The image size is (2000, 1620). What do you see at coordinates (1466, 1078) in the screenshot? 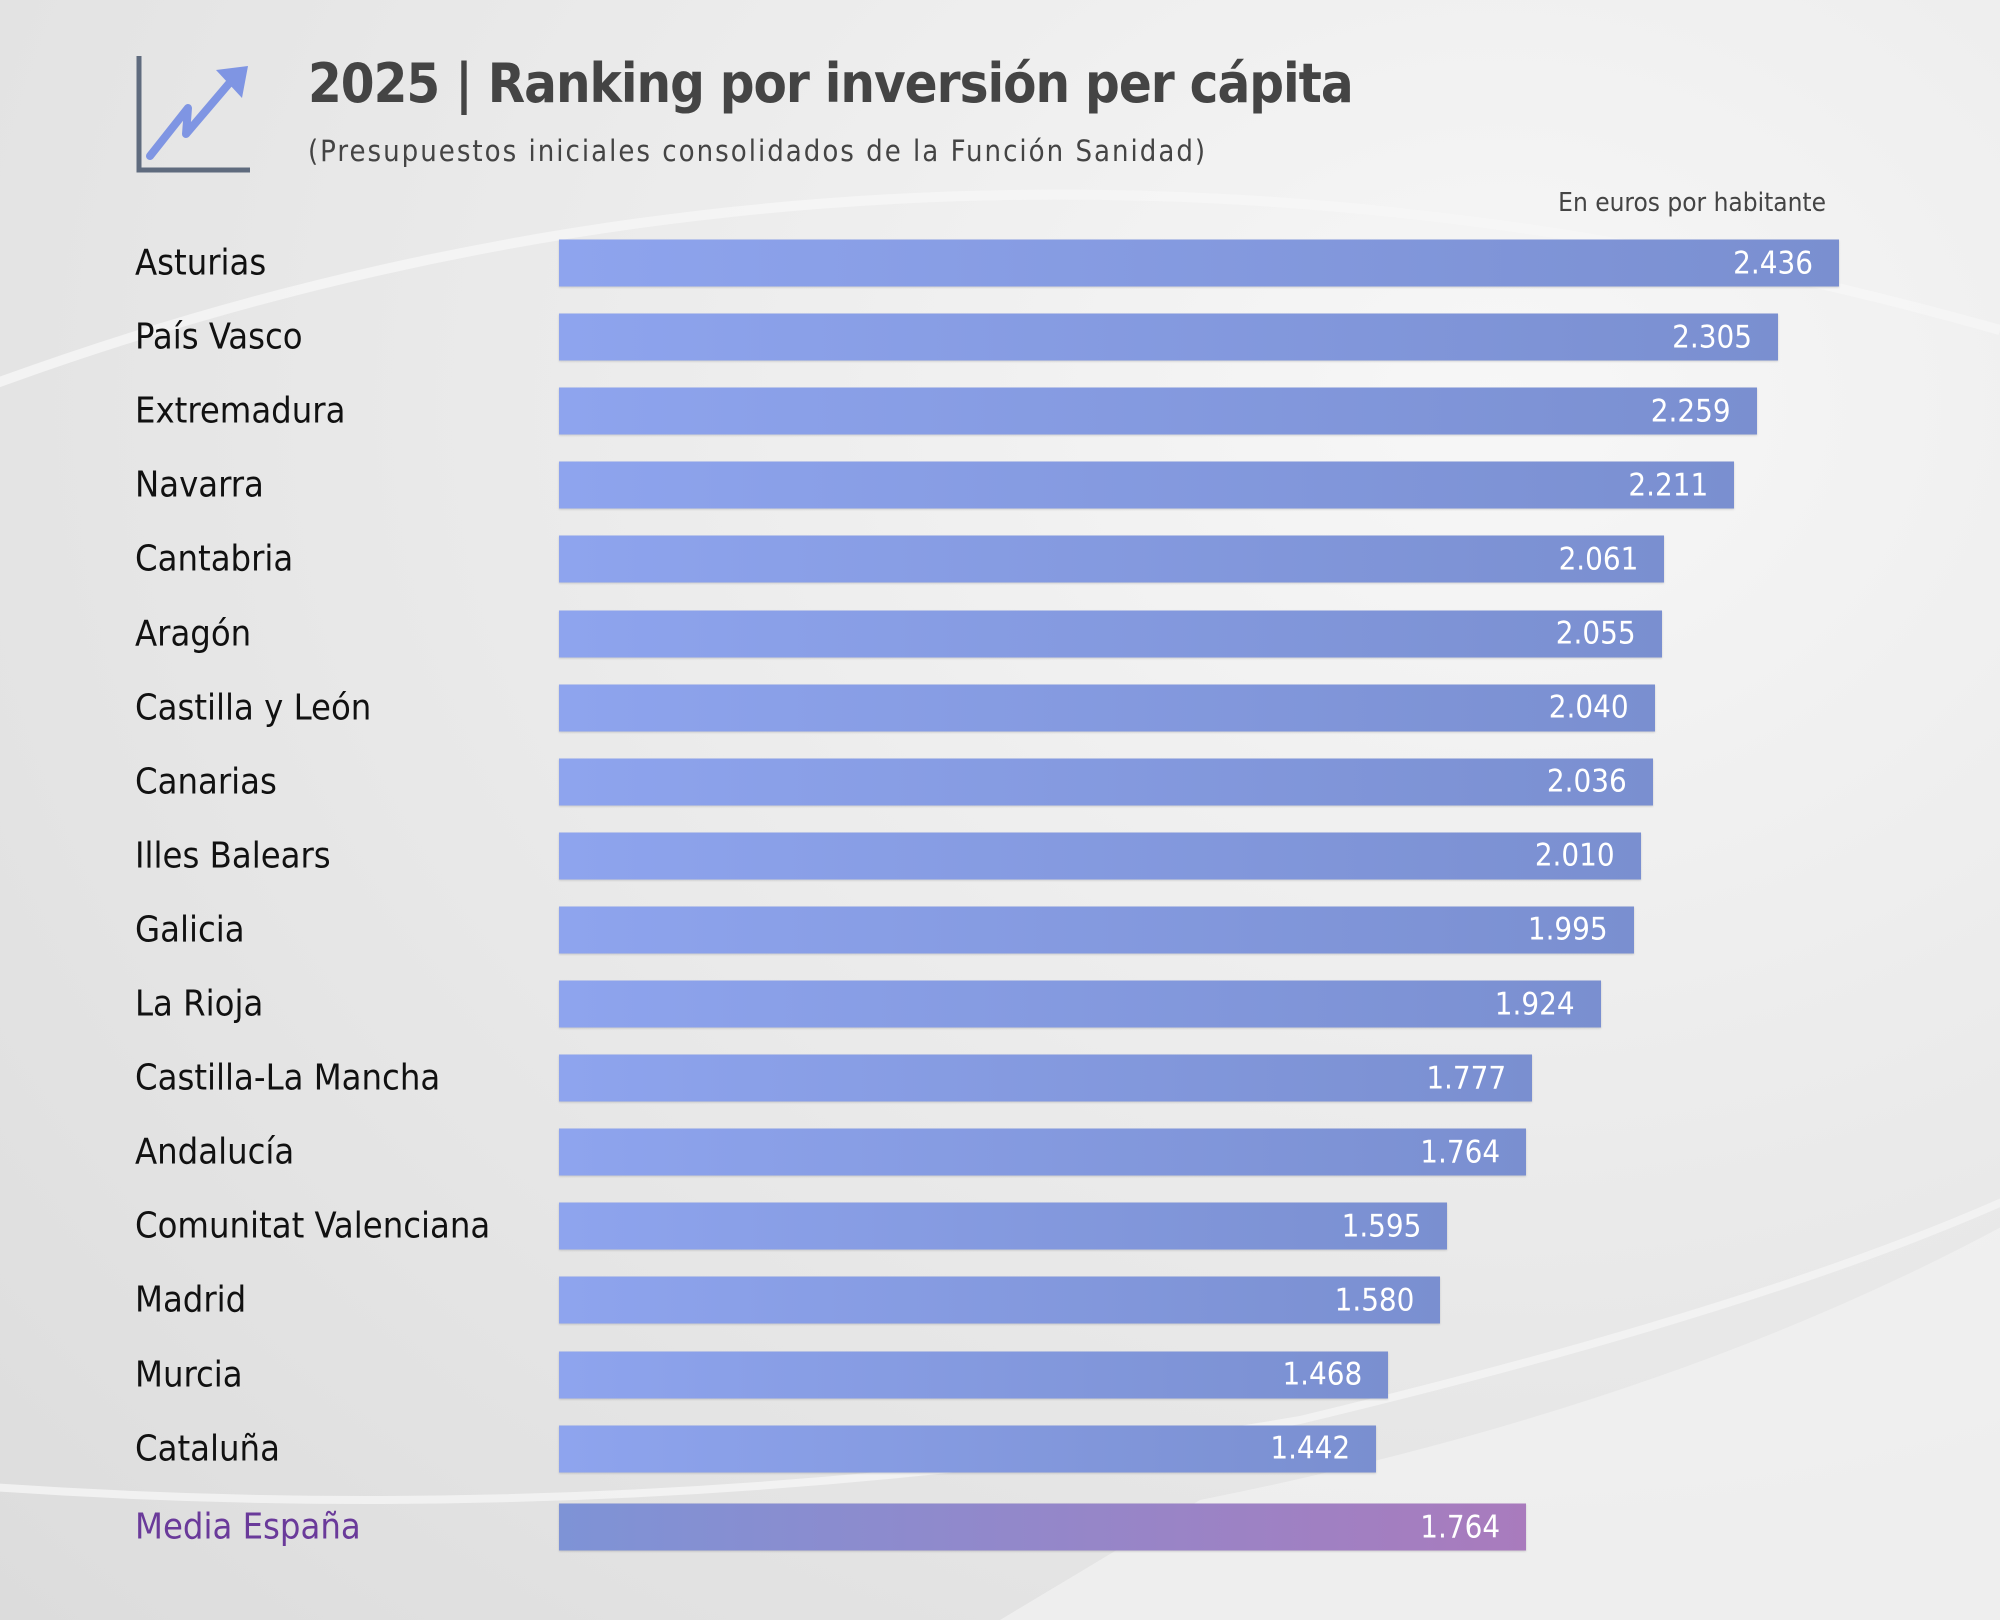
I see `data-label: 1.777` at bounding box center [1466, 1078].